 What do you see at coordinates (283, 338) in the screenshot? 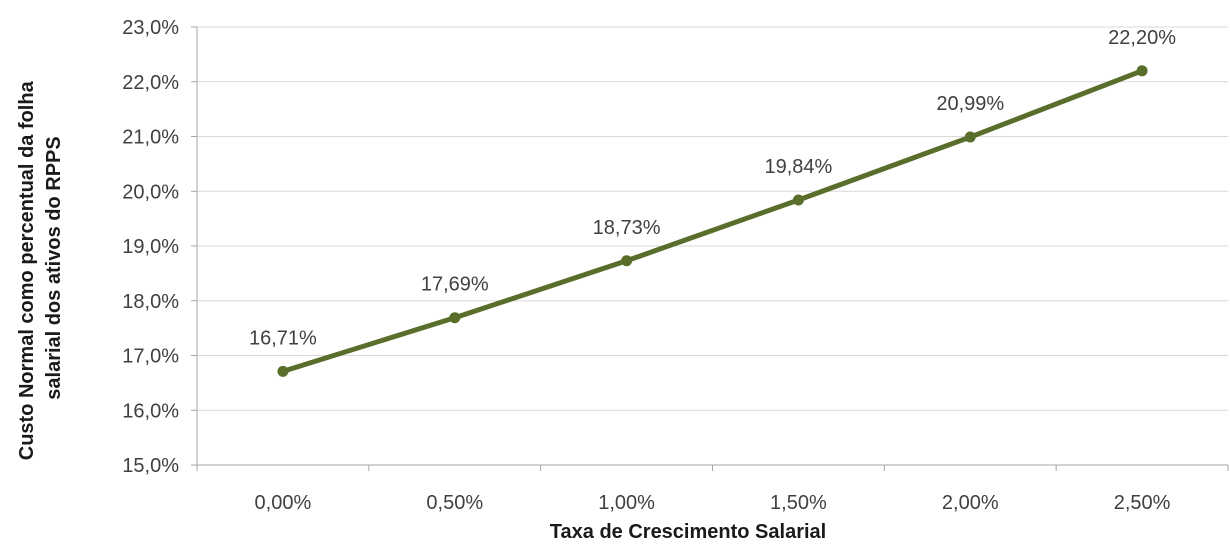
I see `data-label: 16,71%` at bounding box center [283, 338].